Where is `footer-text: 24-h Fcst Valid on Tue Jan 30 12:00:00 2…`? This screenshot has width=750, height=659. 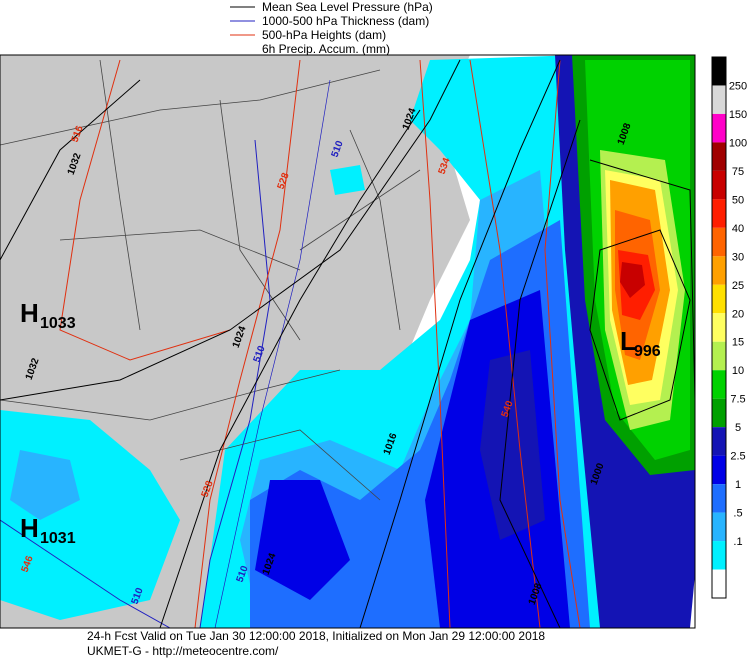 footer-text: 24-h Fcst Valid on Tue Jan 30 12:00:00 2… is located at coordinates (316, 636).